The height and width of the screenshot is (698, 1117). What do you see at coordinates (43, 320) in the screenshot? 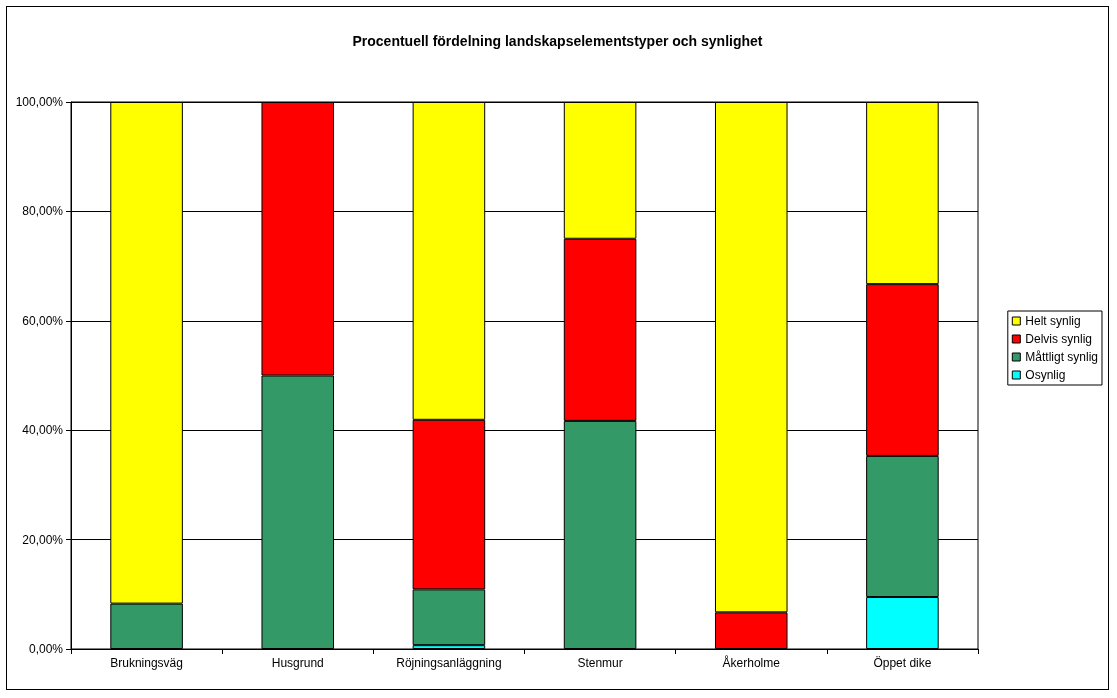
I see `y-tick-label: 60,00%` at bounding box center [43, 320].